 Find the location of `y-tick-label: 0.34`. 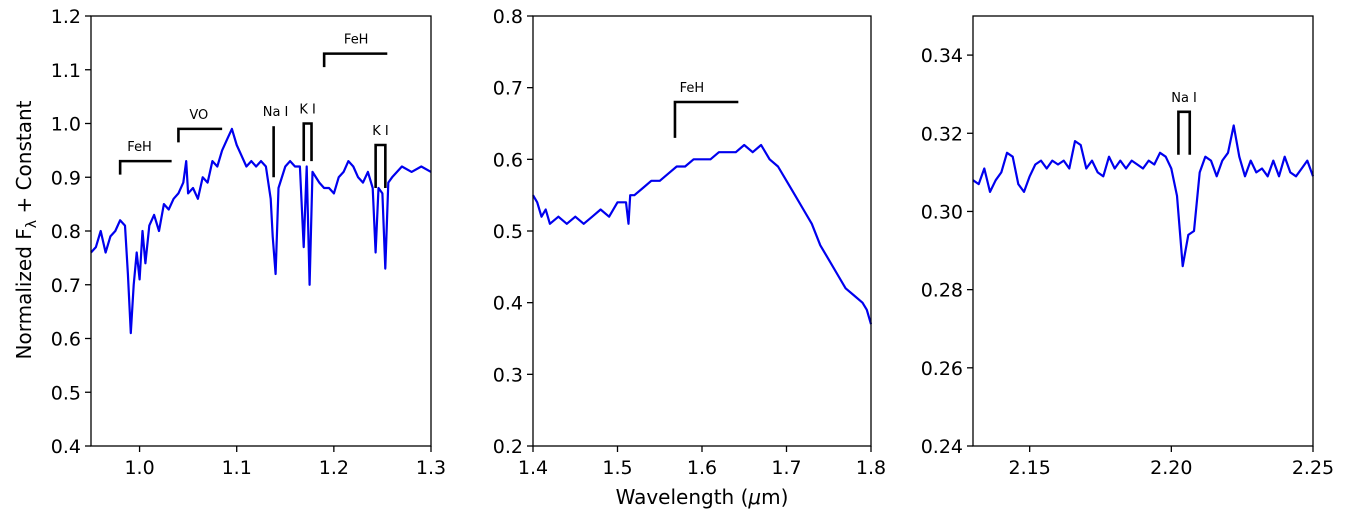

y-tick-label: 0.34 is located at coordinates (942, 56).